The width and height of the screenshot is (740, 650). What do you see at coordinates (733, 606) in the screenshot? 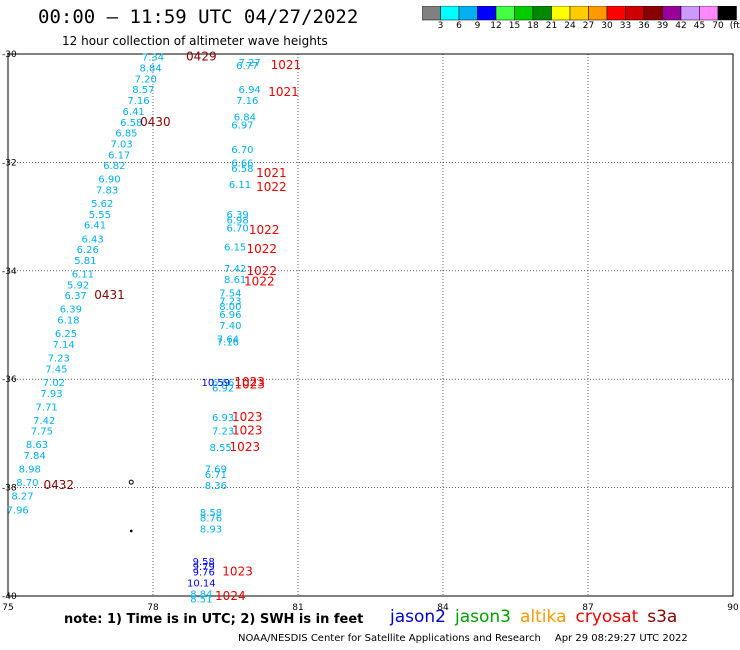
I see `x-tick-label: 90` at bounding box center [733, 606].